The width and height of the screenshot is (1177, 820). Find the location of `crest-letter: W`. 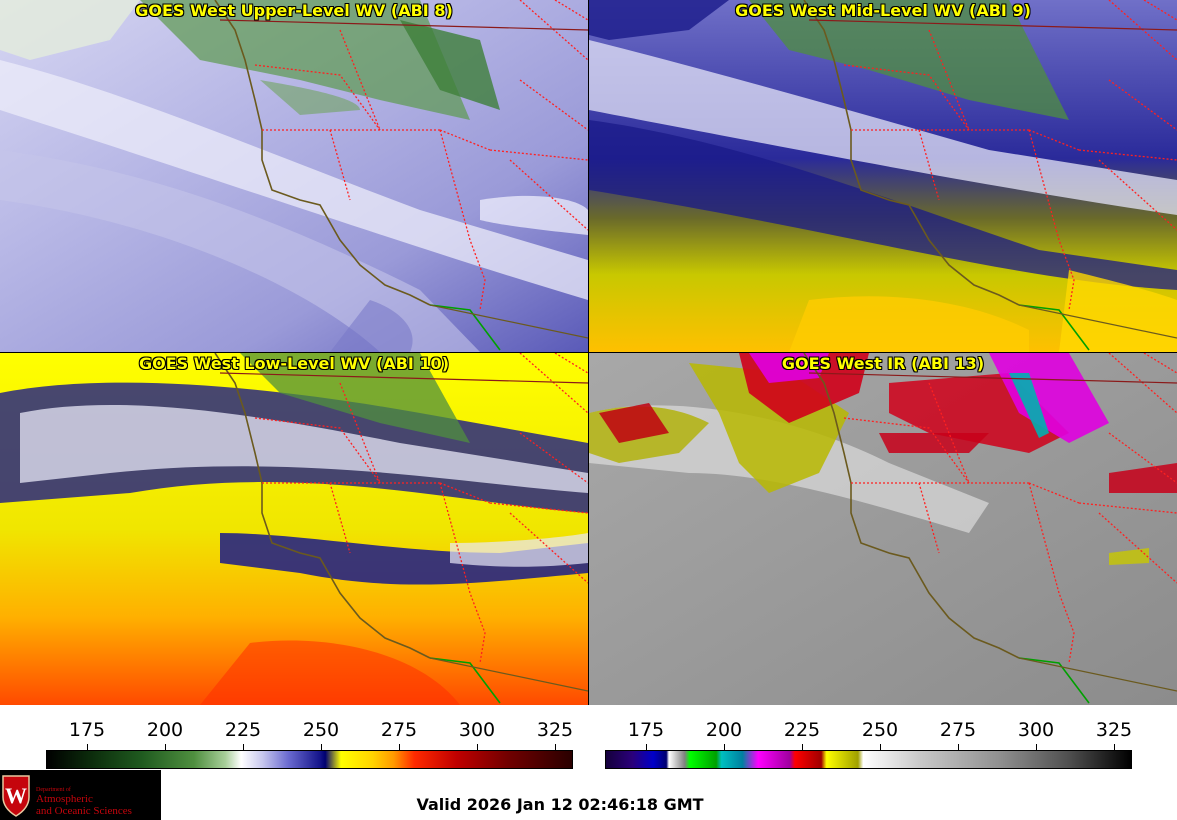

crest-letter: W is located at coordinates (16, 795).